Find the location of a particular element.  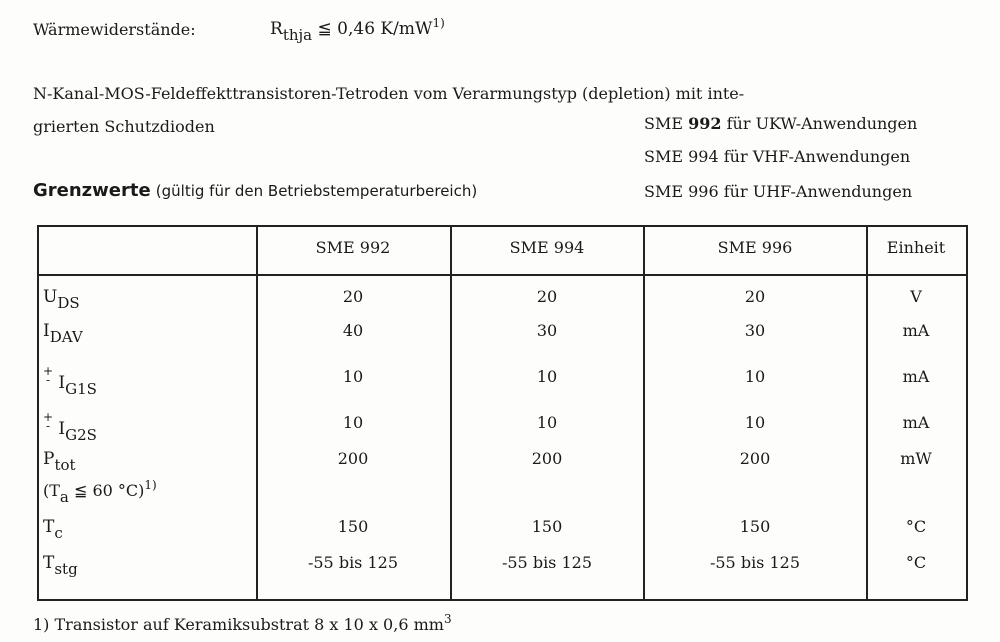

column-header: SME 996 is located at coordinates (755, 247).